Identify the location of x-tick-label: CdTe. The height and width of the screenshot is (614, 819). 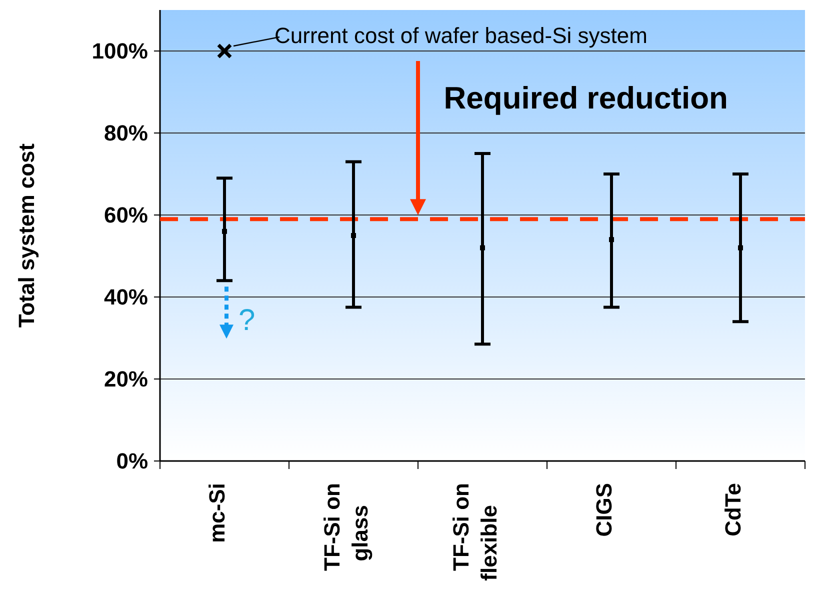
(733, 509).